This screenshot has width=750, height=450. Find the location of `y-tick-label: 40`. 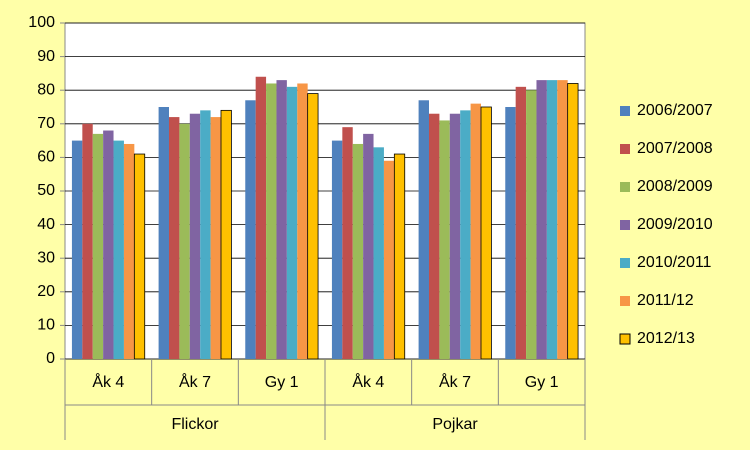

y-tick-label: 40 is located at coordinates (46, 224).